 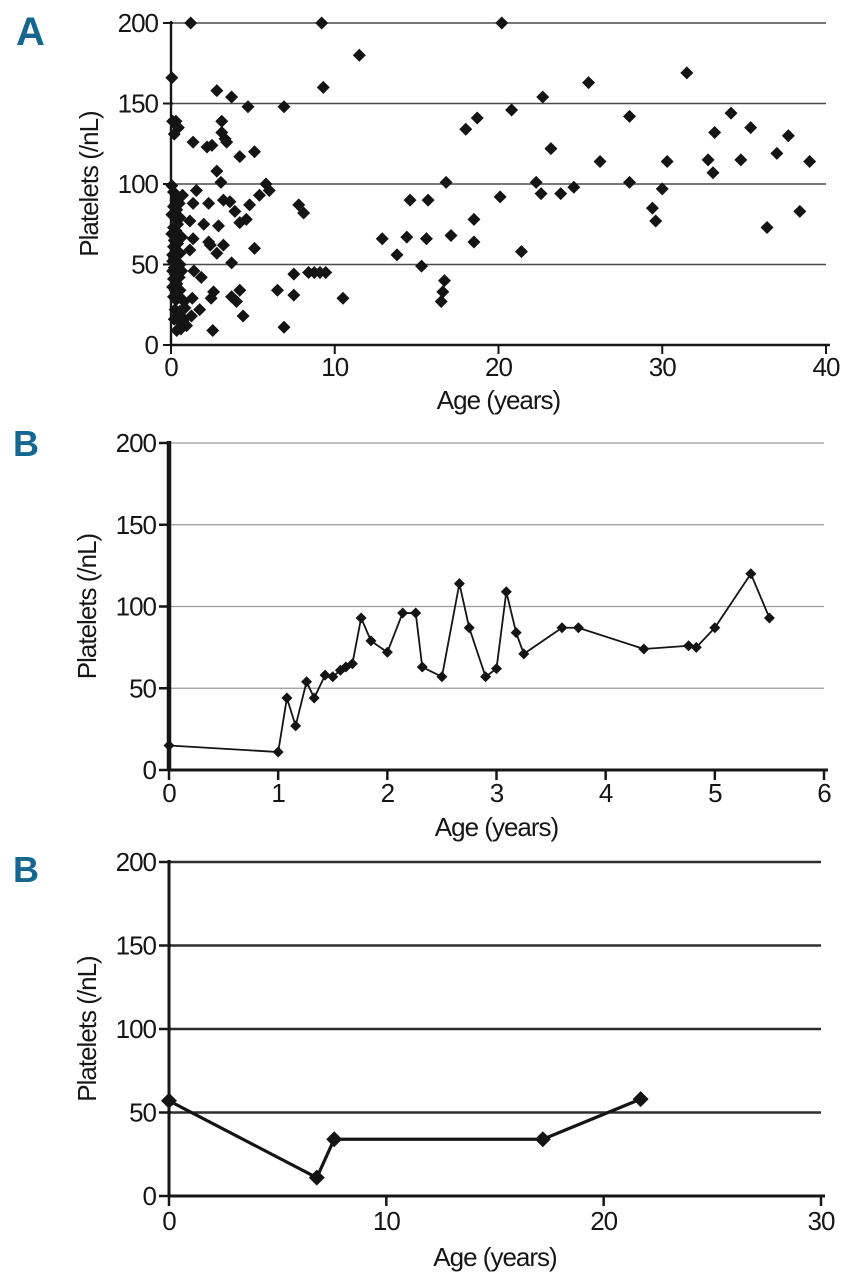 What do you see at coordinates (715, 793) in the screenshot?
I see `x-tick-label: 5` at bounding box center [715, 793].